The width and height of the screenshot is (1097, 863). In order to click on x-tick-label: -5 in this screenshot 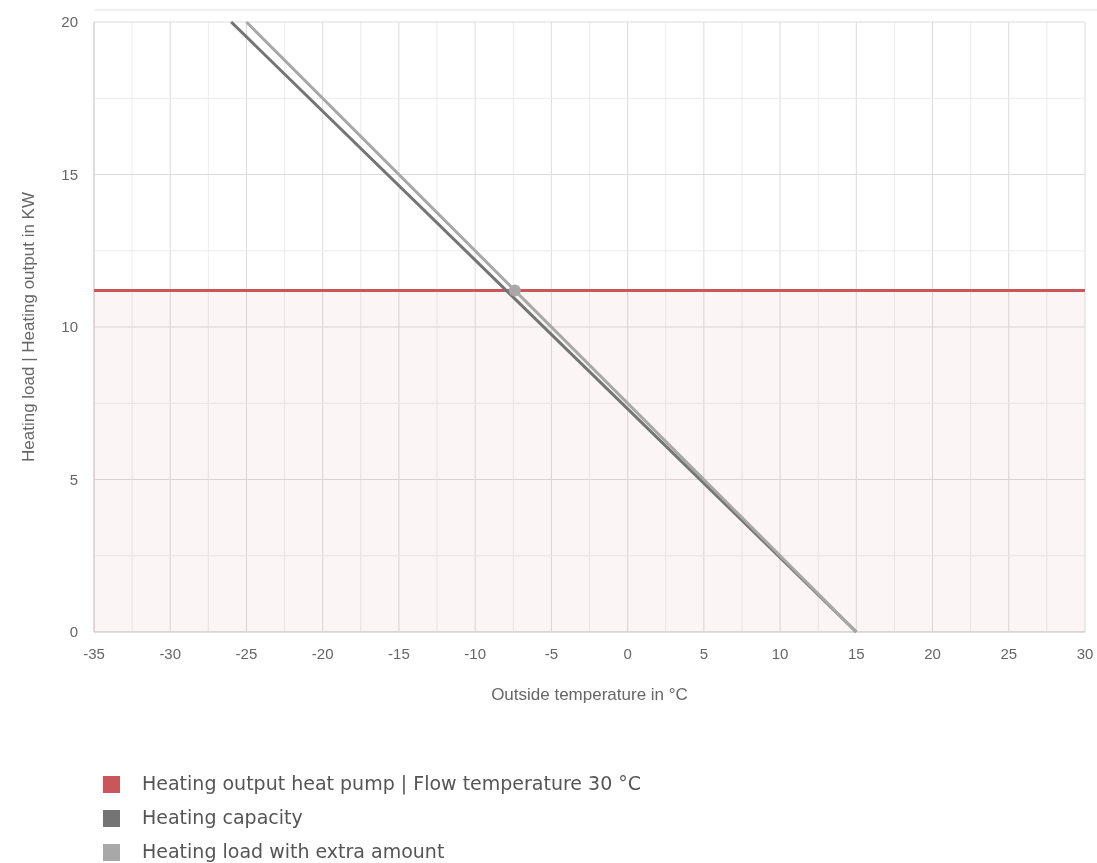, I will do `click(551, 653)`.